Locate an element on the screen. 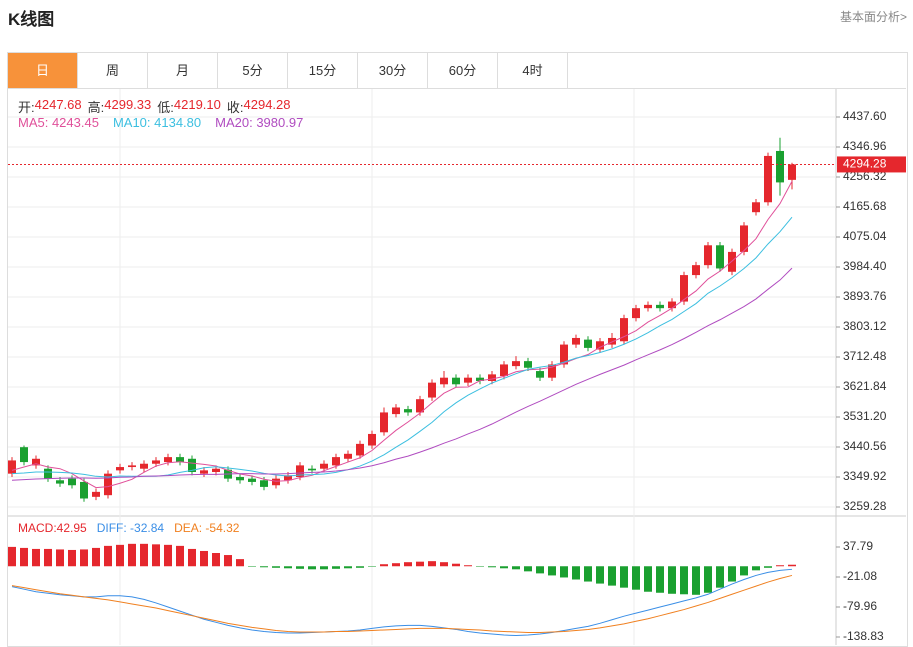 The image size is (913, 647). period-tab: 15分 is located at coordinates (323, 70).